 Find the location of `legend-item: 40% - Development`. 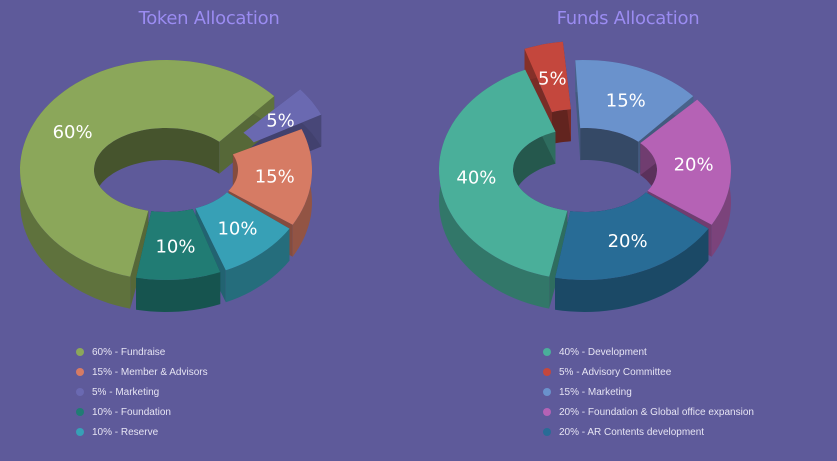

legend-item: 40% - Development is located at coordinates (648, 352).